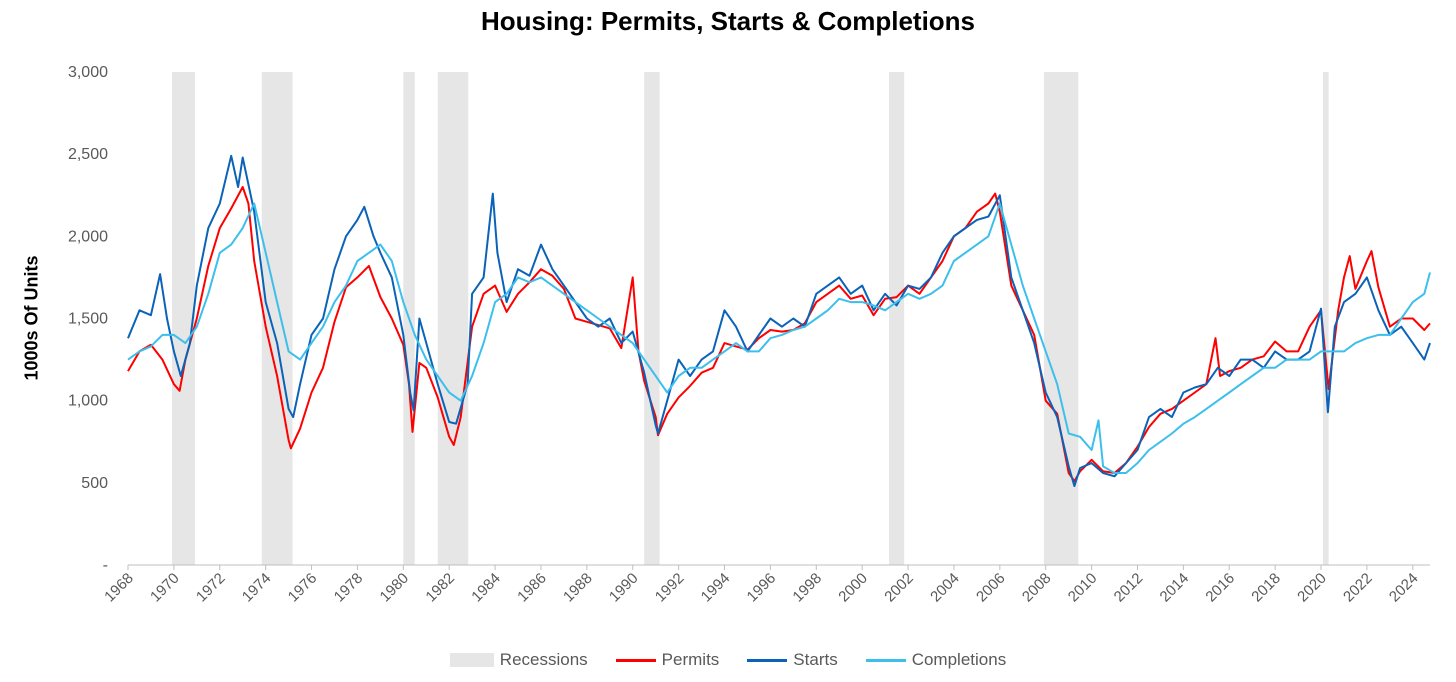  I want to click on x-tick-label: 1970, so click(165, 588).